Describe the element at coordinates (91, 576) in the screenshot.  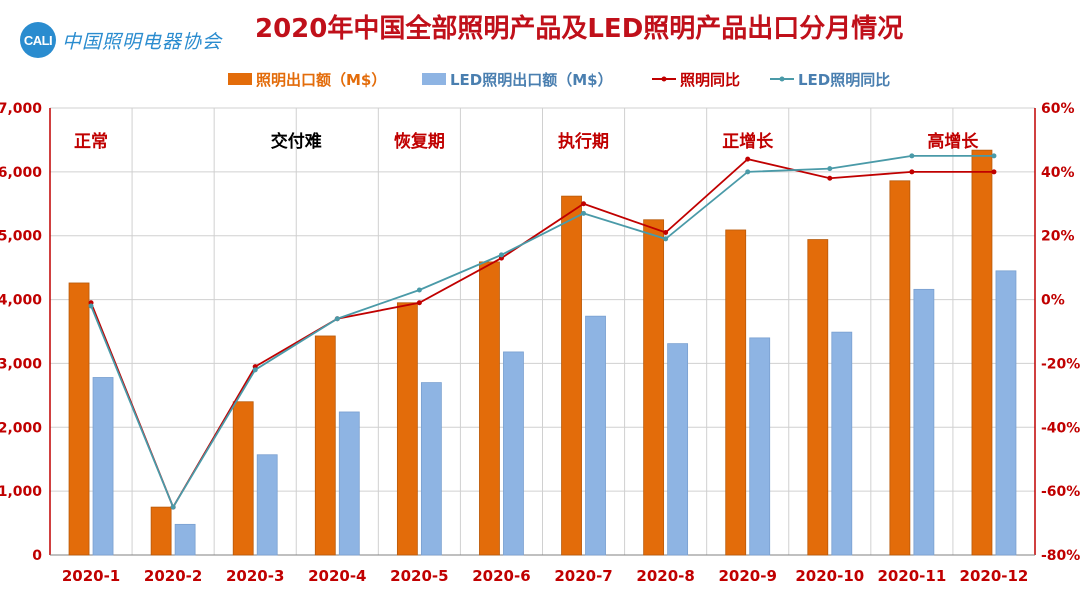
I see `x-tick-label: 2020-1` at that location.